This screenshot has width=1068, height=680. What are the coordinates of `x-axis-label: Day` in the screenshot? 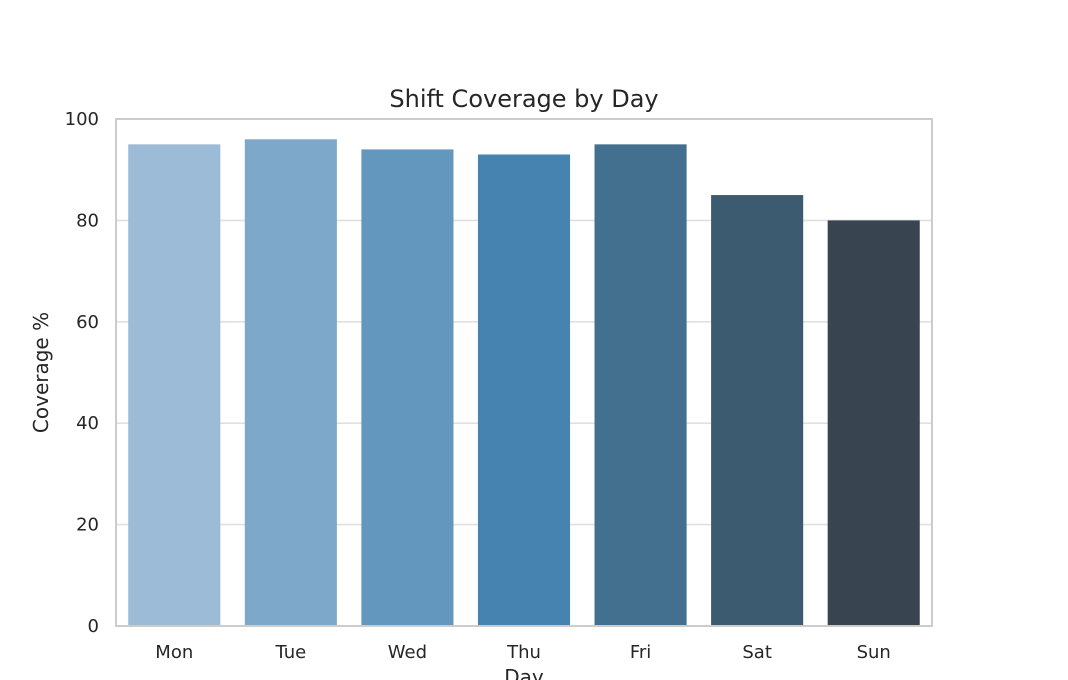 It's located at (524, 672).